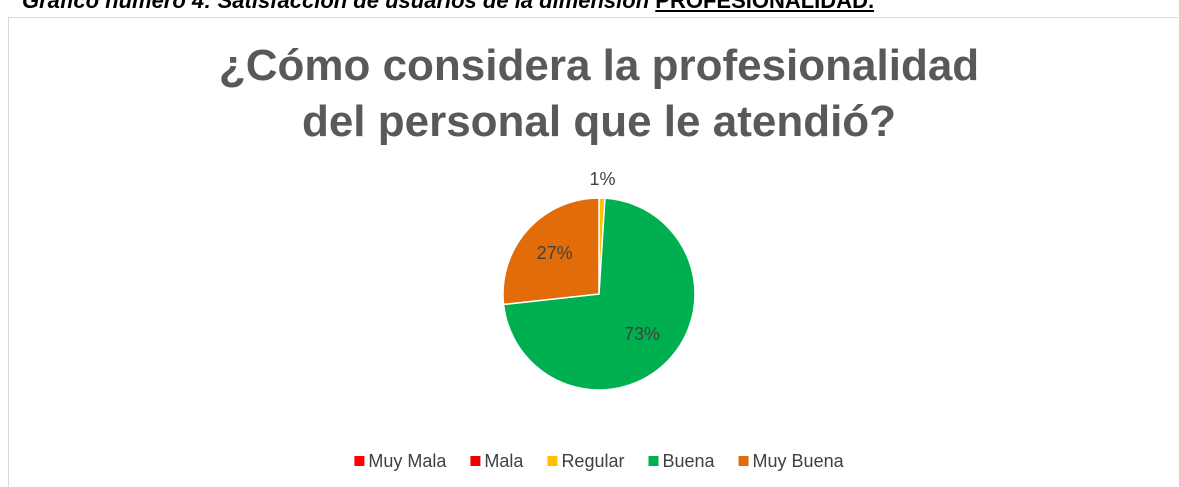 This screenshot has height=487, width=1179. What do you see at coordinates (592, 461) in the screenshot?
I see `legend-label: Regular` at bounding box center [592, 461].